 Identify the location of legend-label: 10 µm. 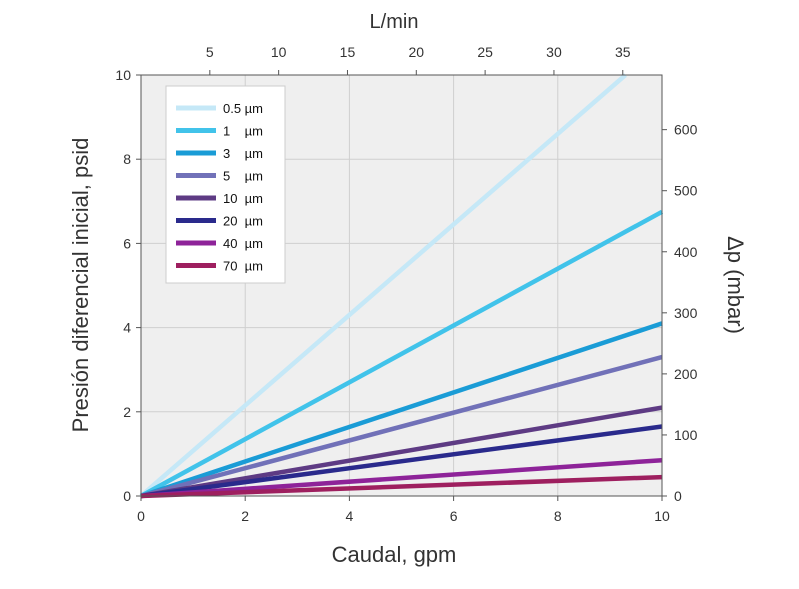
(243, 198).